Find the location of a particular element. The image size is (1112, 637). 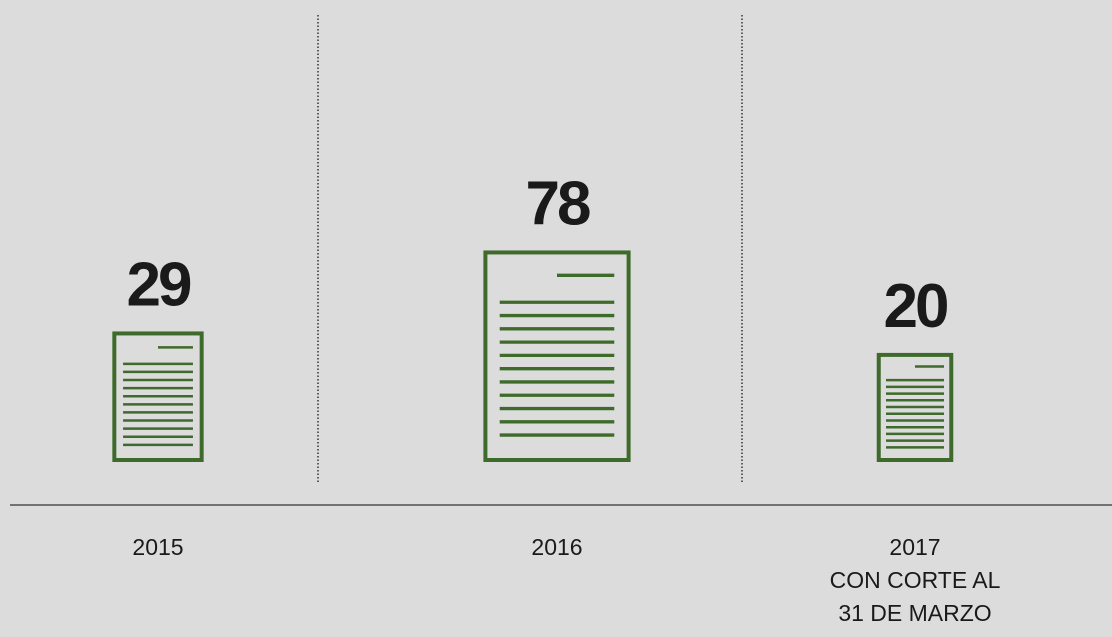

category-label: 2016 is located at coordinates (556, 547).